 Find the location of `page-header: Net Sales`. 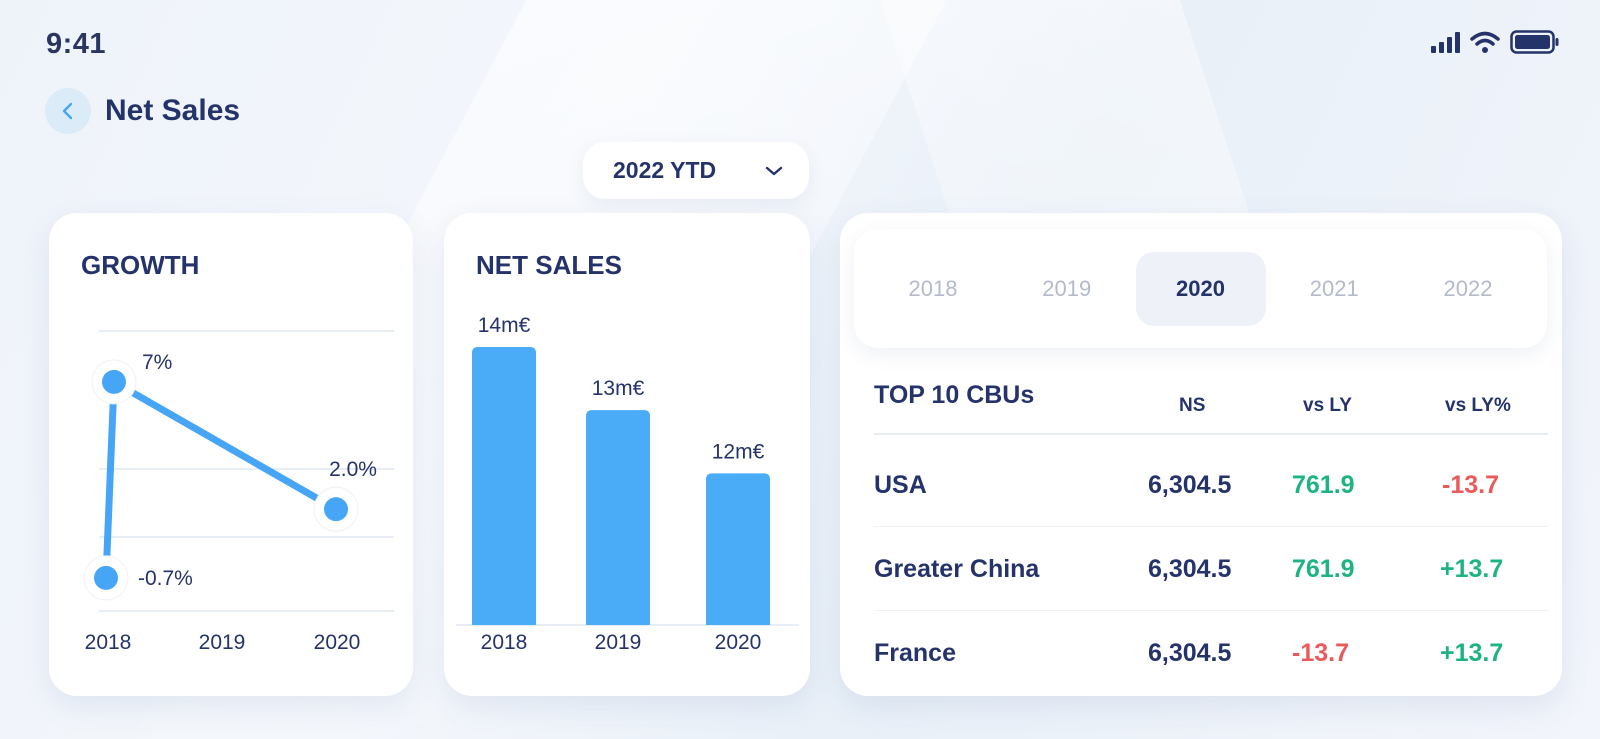

page-header: Net Sales is located at coordinates (142, 111).